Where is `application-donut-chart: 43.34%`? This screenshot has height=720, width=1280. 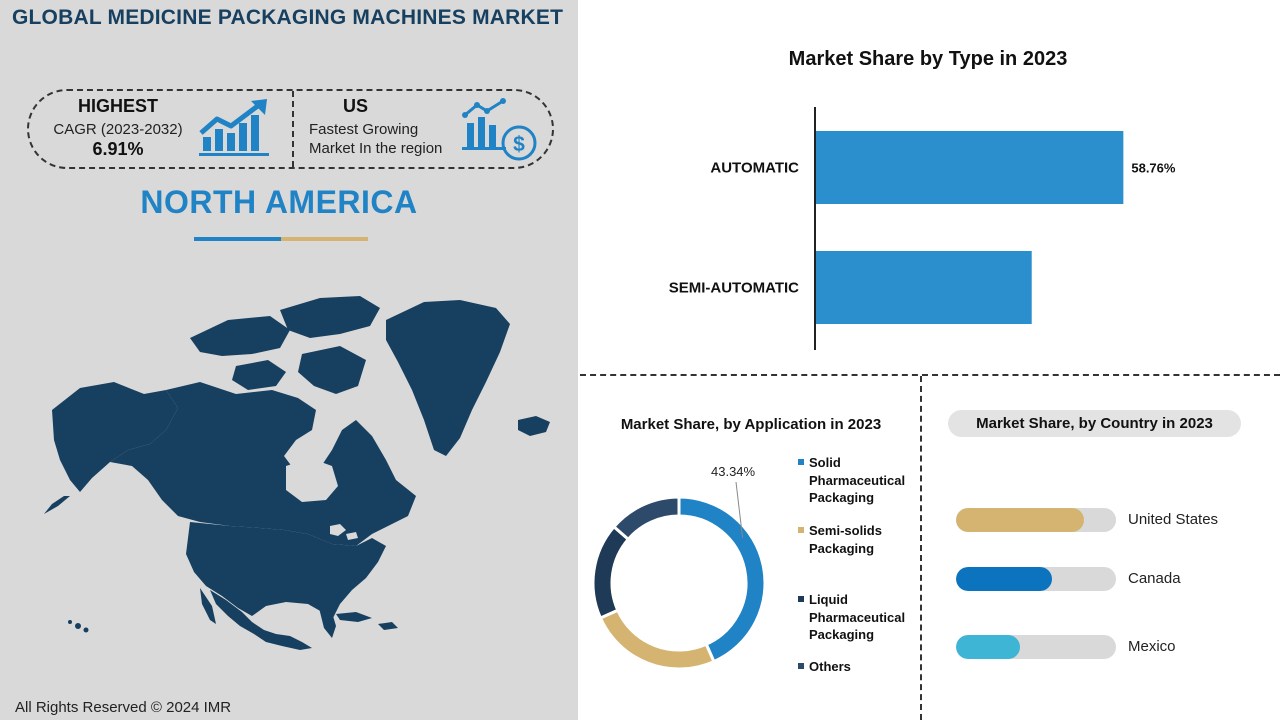 application-donut-chart: 43.34% is located at coordinates (679, 567).